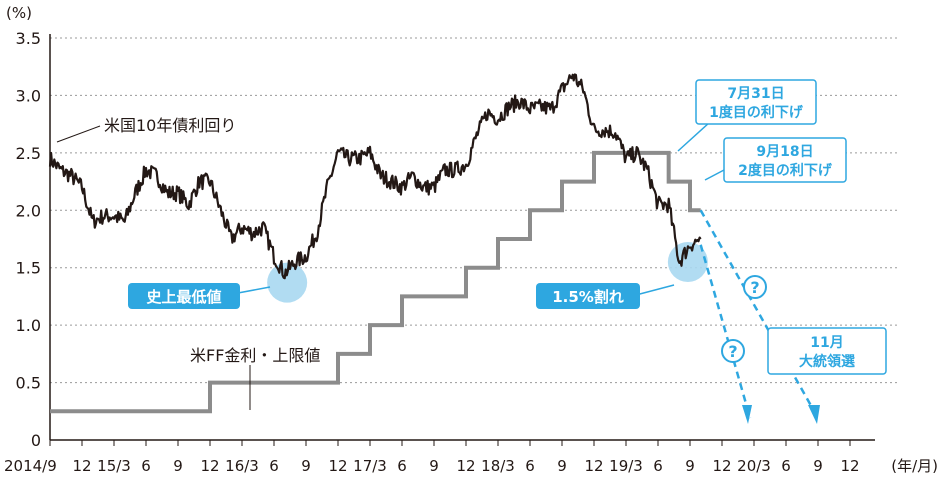 This screenshot has height=500, width=943. What do you see at coordinates (28, 38) in the screenshot?
I see `y-tick-label: 3.5` at bounding box center [28, 38].